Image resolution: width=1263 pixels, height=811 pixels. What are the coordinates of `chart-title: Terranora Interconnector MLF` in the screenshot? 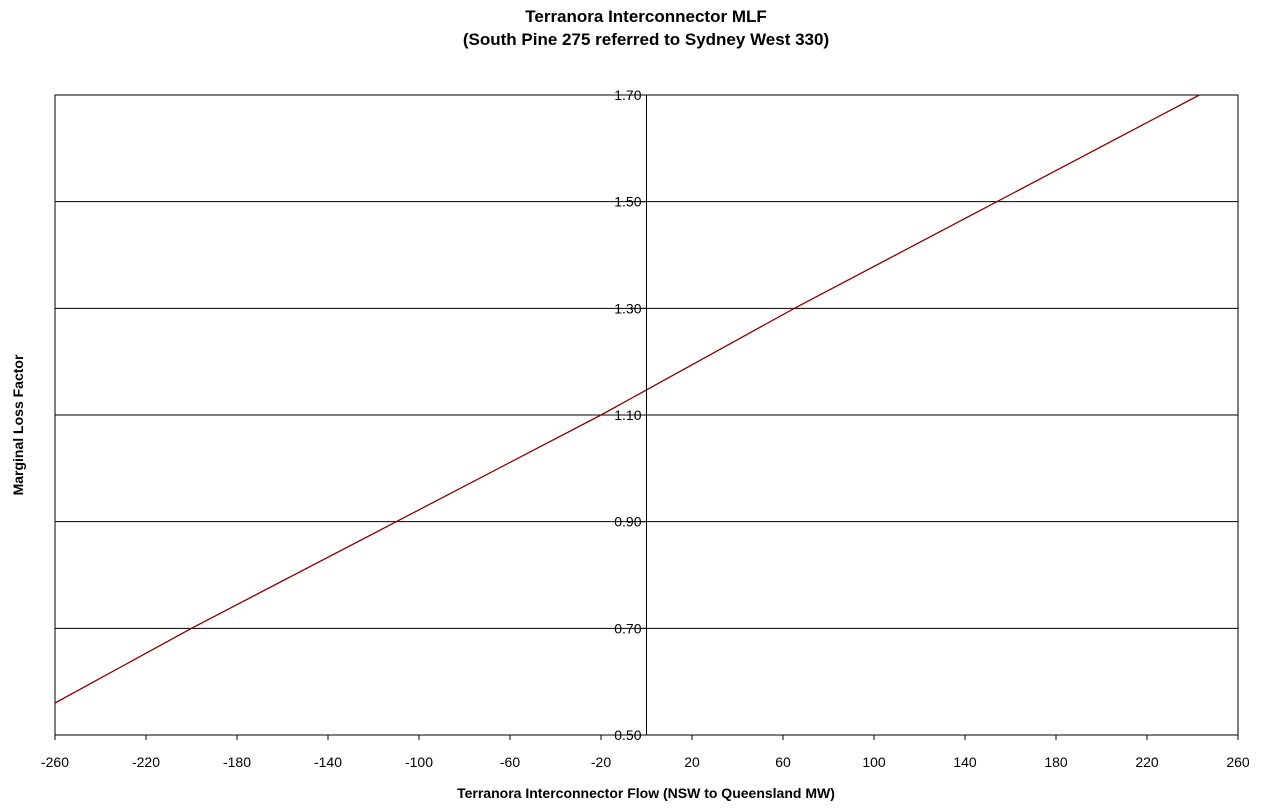 It's located at (646, 16).